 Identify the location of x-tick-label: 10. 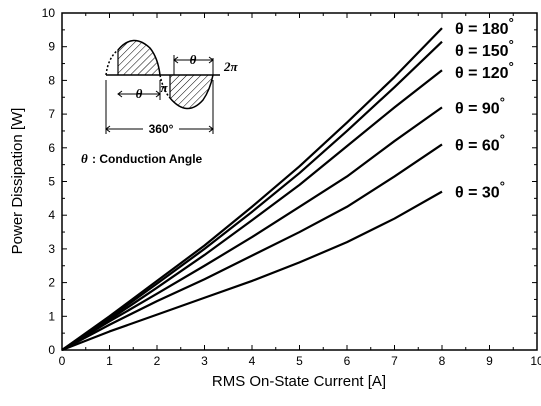
(535, 361).